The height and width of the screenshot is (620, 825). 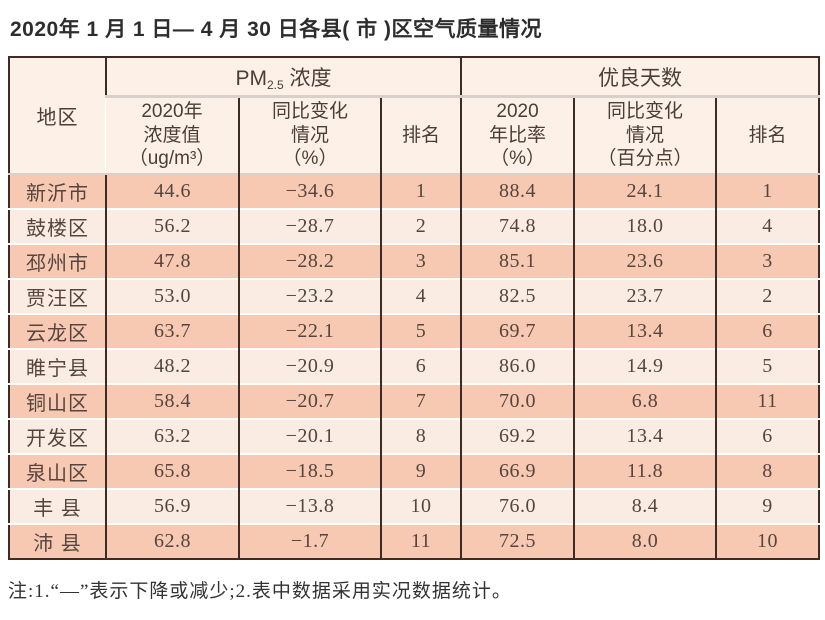 I want to click on col-header-good-rate: 2020 年比率 （%）, so click(x=517, y=135).